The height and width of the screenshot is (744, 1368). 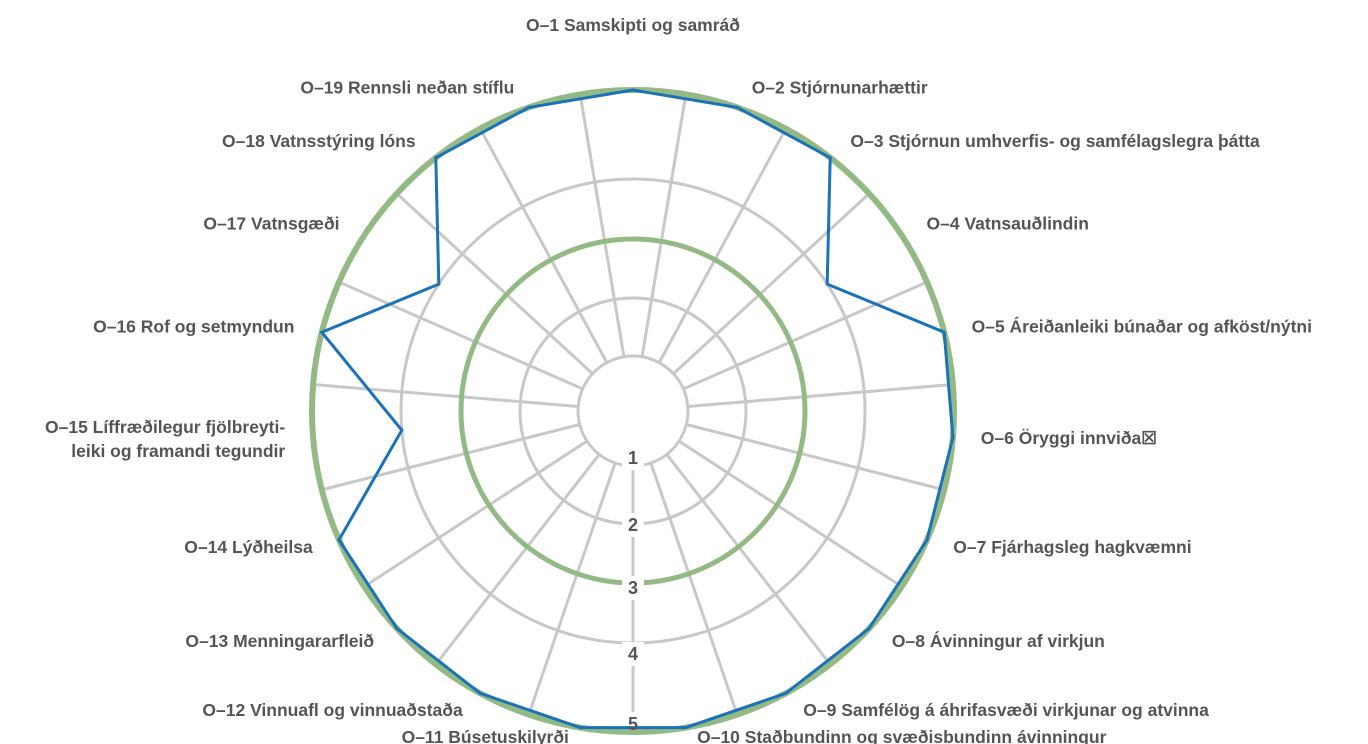 I want to click on category-label: O–8 Ávinningur af virkjun, so click(x=998, y=640).